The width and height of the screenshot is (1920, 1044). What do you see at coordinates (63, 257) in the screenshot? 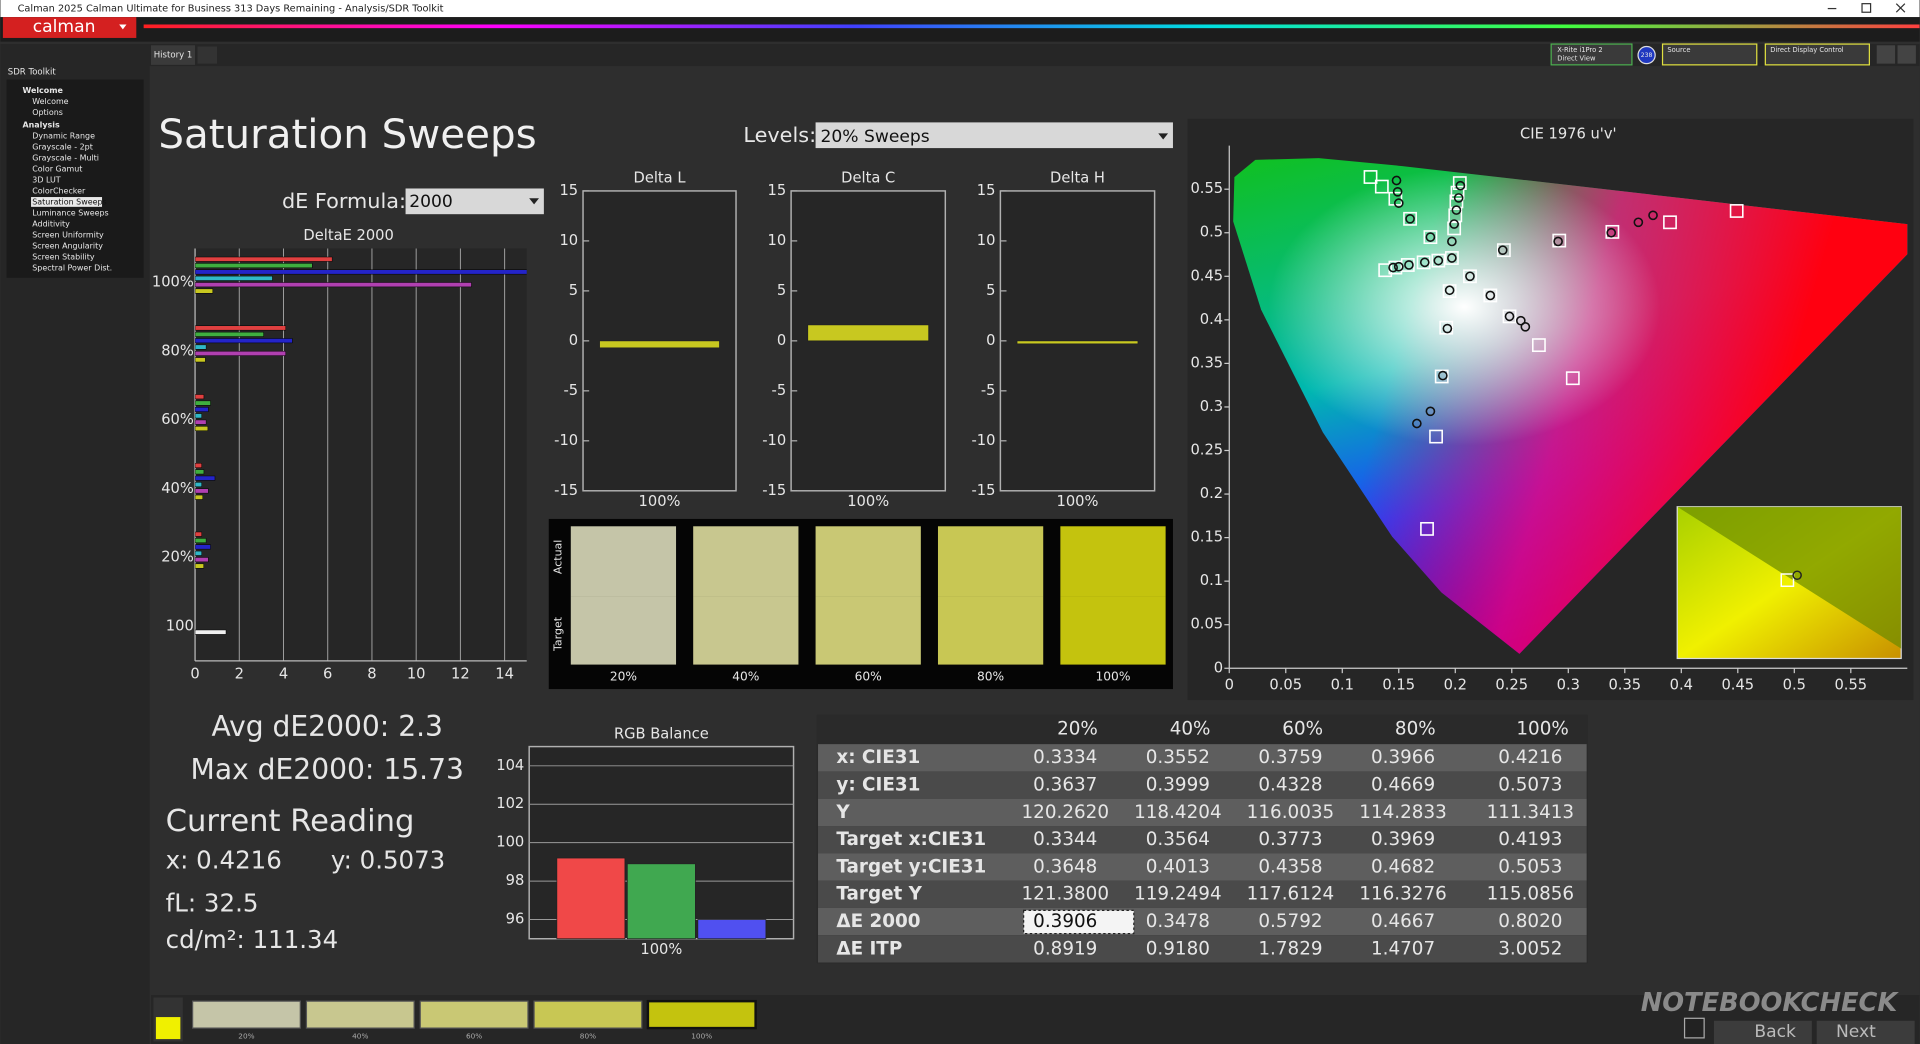
I see `tree-item: Screen Stability` at bounding box center [63, 257].